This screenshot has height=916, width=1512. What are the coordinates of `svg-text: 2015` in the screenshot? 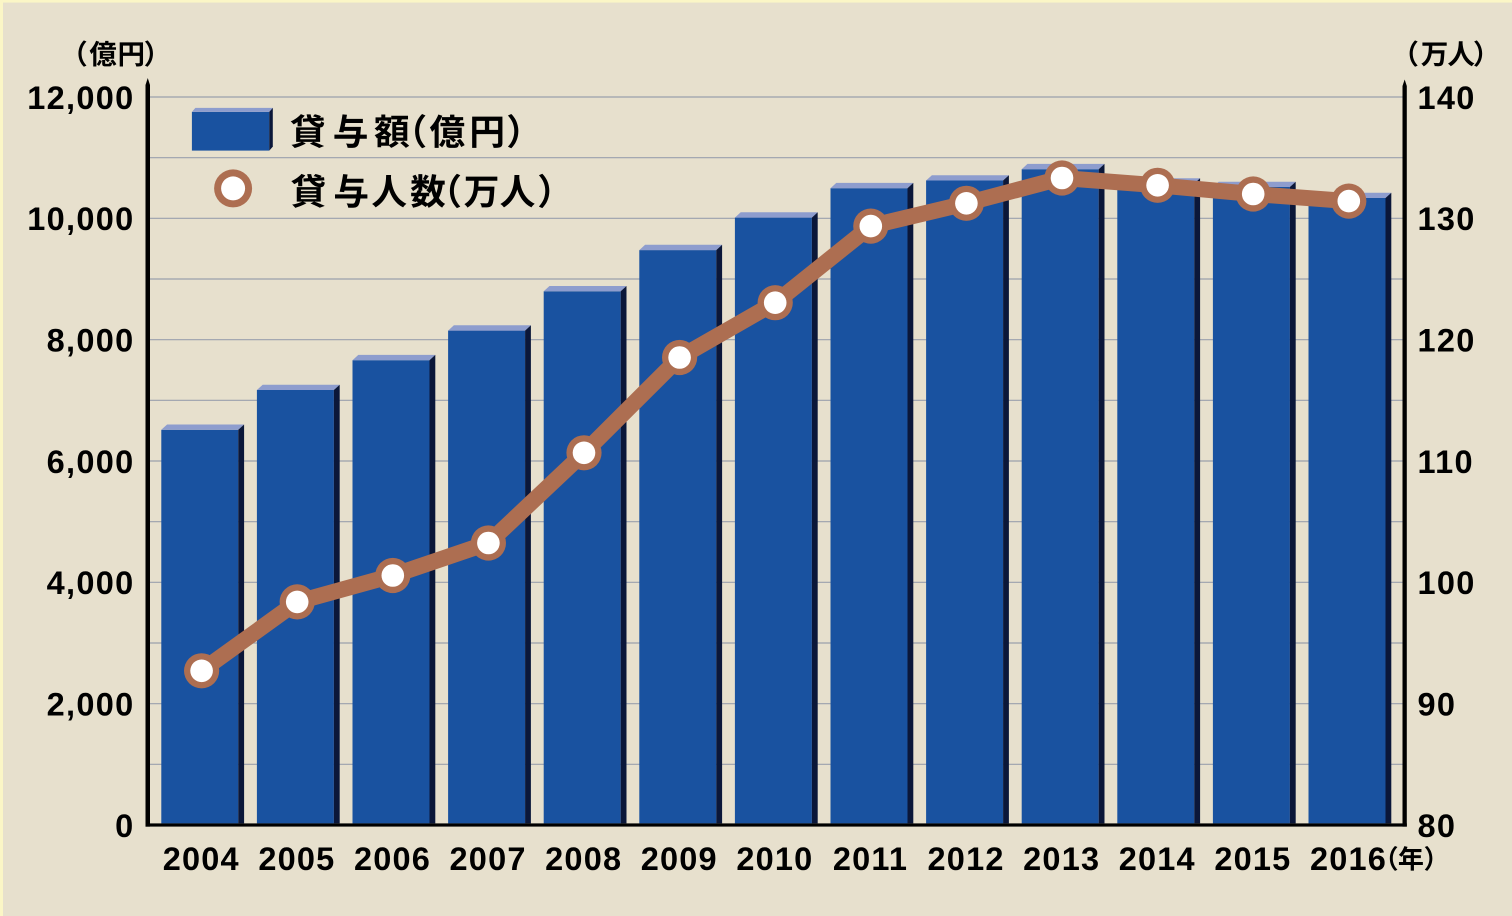 It's located at (1252, 859).